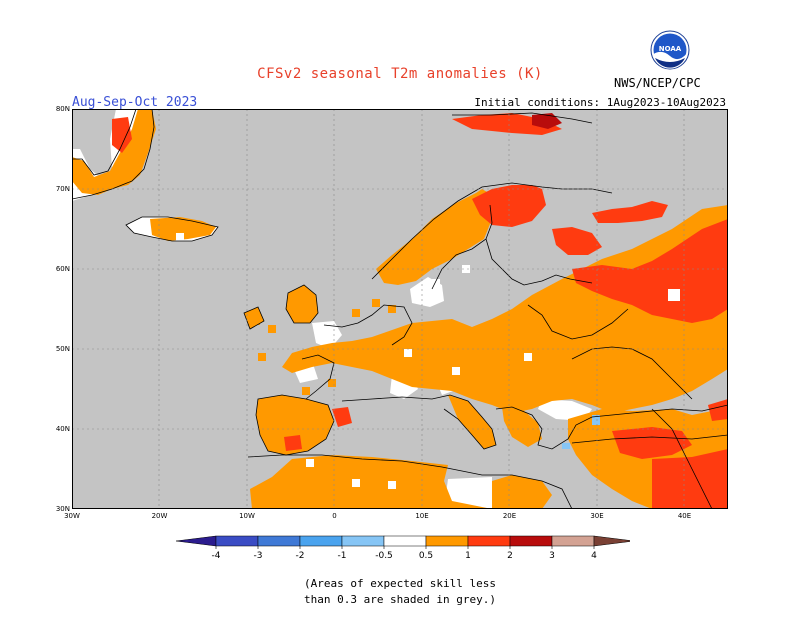 The image size is (800, 618). Describe the element at coordinates (72, 516) in the screenshot. I see `longitude-label: 30W` at that location.